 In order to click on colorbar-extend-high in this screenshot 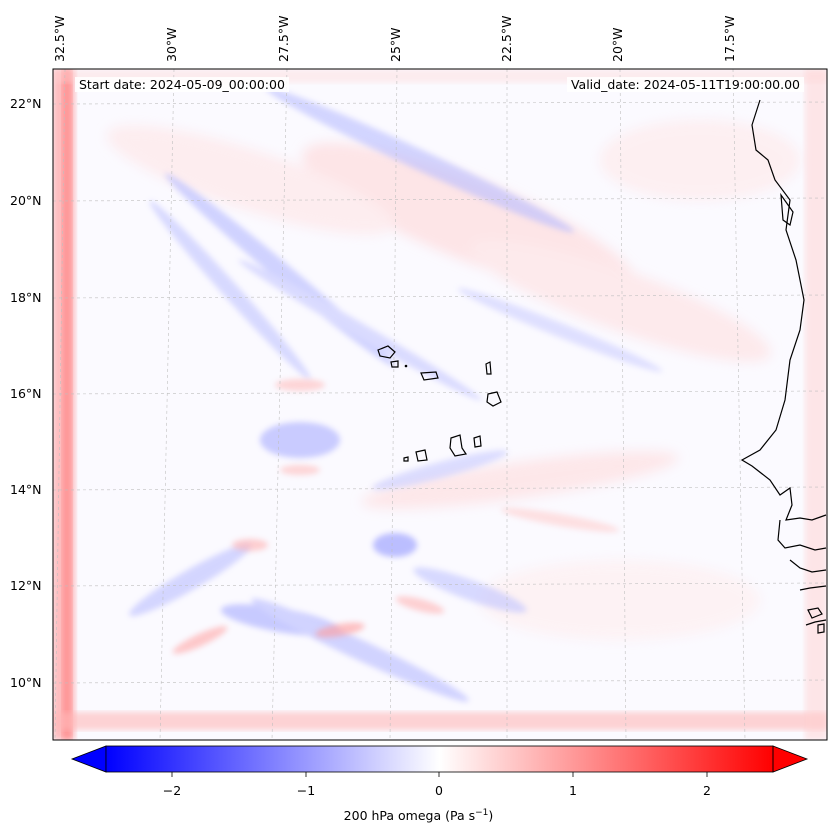, I will do `click(790, 759)`.